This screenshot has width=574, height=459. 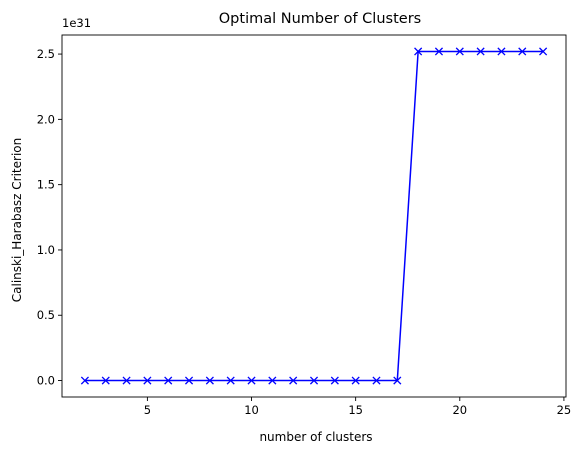 I want to click on y-tick-label: 2.5, so click(x=46, y=54).